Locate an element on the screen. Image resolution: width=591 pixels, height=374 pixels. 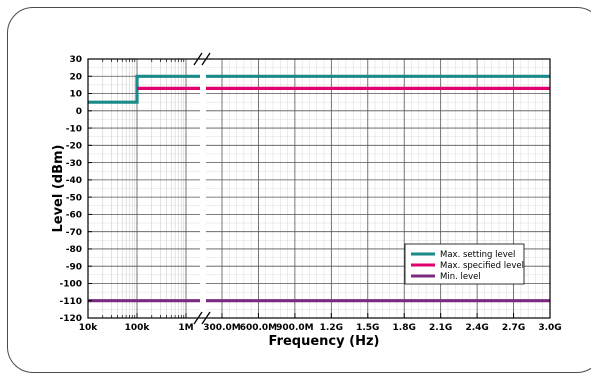
x-tick-label: 2.4G is located at coordinates (476, 328).